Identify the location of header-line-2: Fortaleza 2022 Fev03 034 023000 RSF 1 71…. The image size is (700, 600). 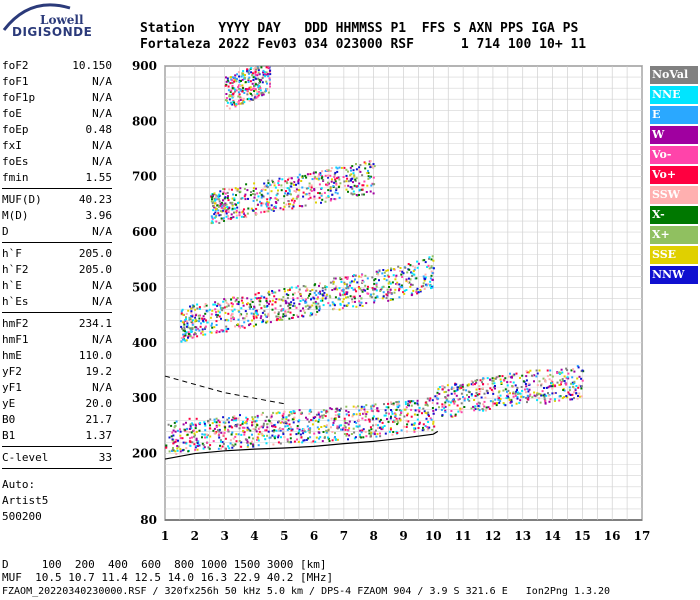
(363, 44).